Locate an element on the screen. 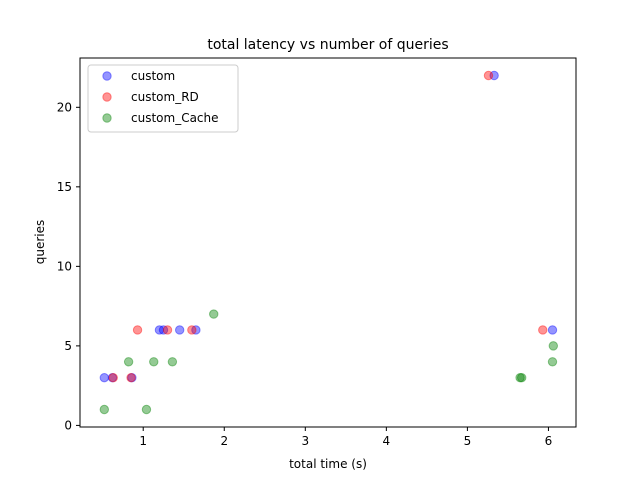  legend: custom custom_RD custom_Cache is located at coordinates (163, 98).